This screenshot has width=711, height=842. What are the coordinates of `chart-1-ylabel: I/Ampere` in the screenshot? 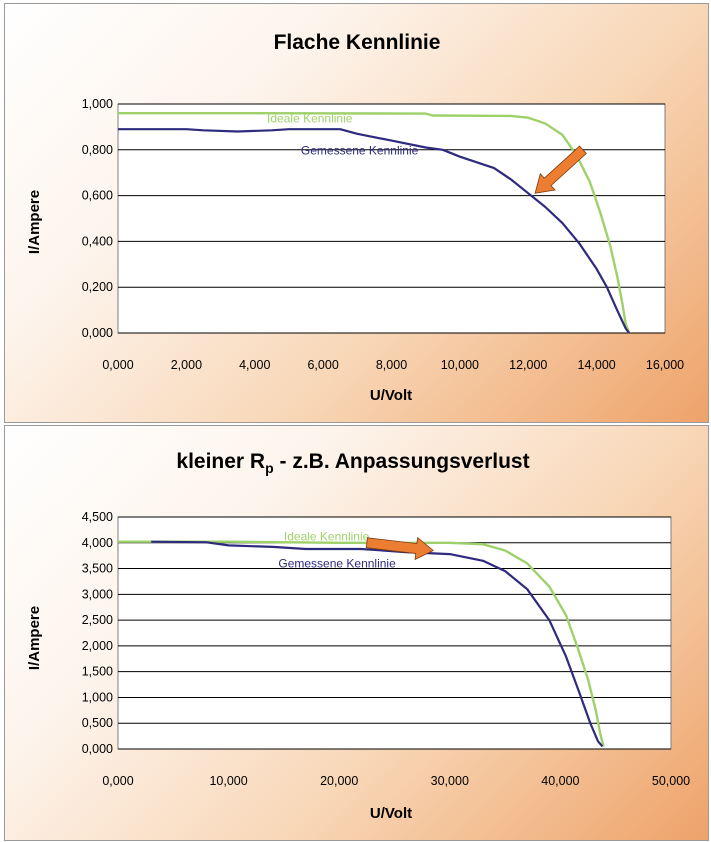 It's located at (34, 222).